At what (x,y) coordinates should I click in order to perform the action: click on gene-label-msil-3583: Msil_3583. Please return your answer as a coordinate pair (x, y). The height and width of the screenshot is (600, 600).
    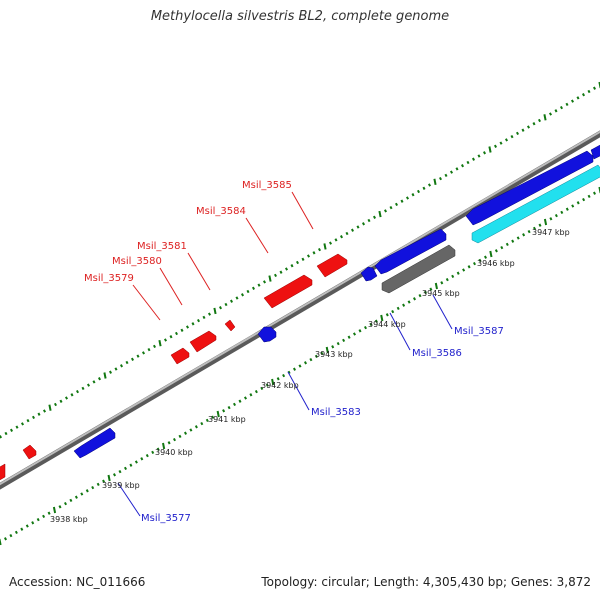
    Looking at the image, I should click on (336, 412).